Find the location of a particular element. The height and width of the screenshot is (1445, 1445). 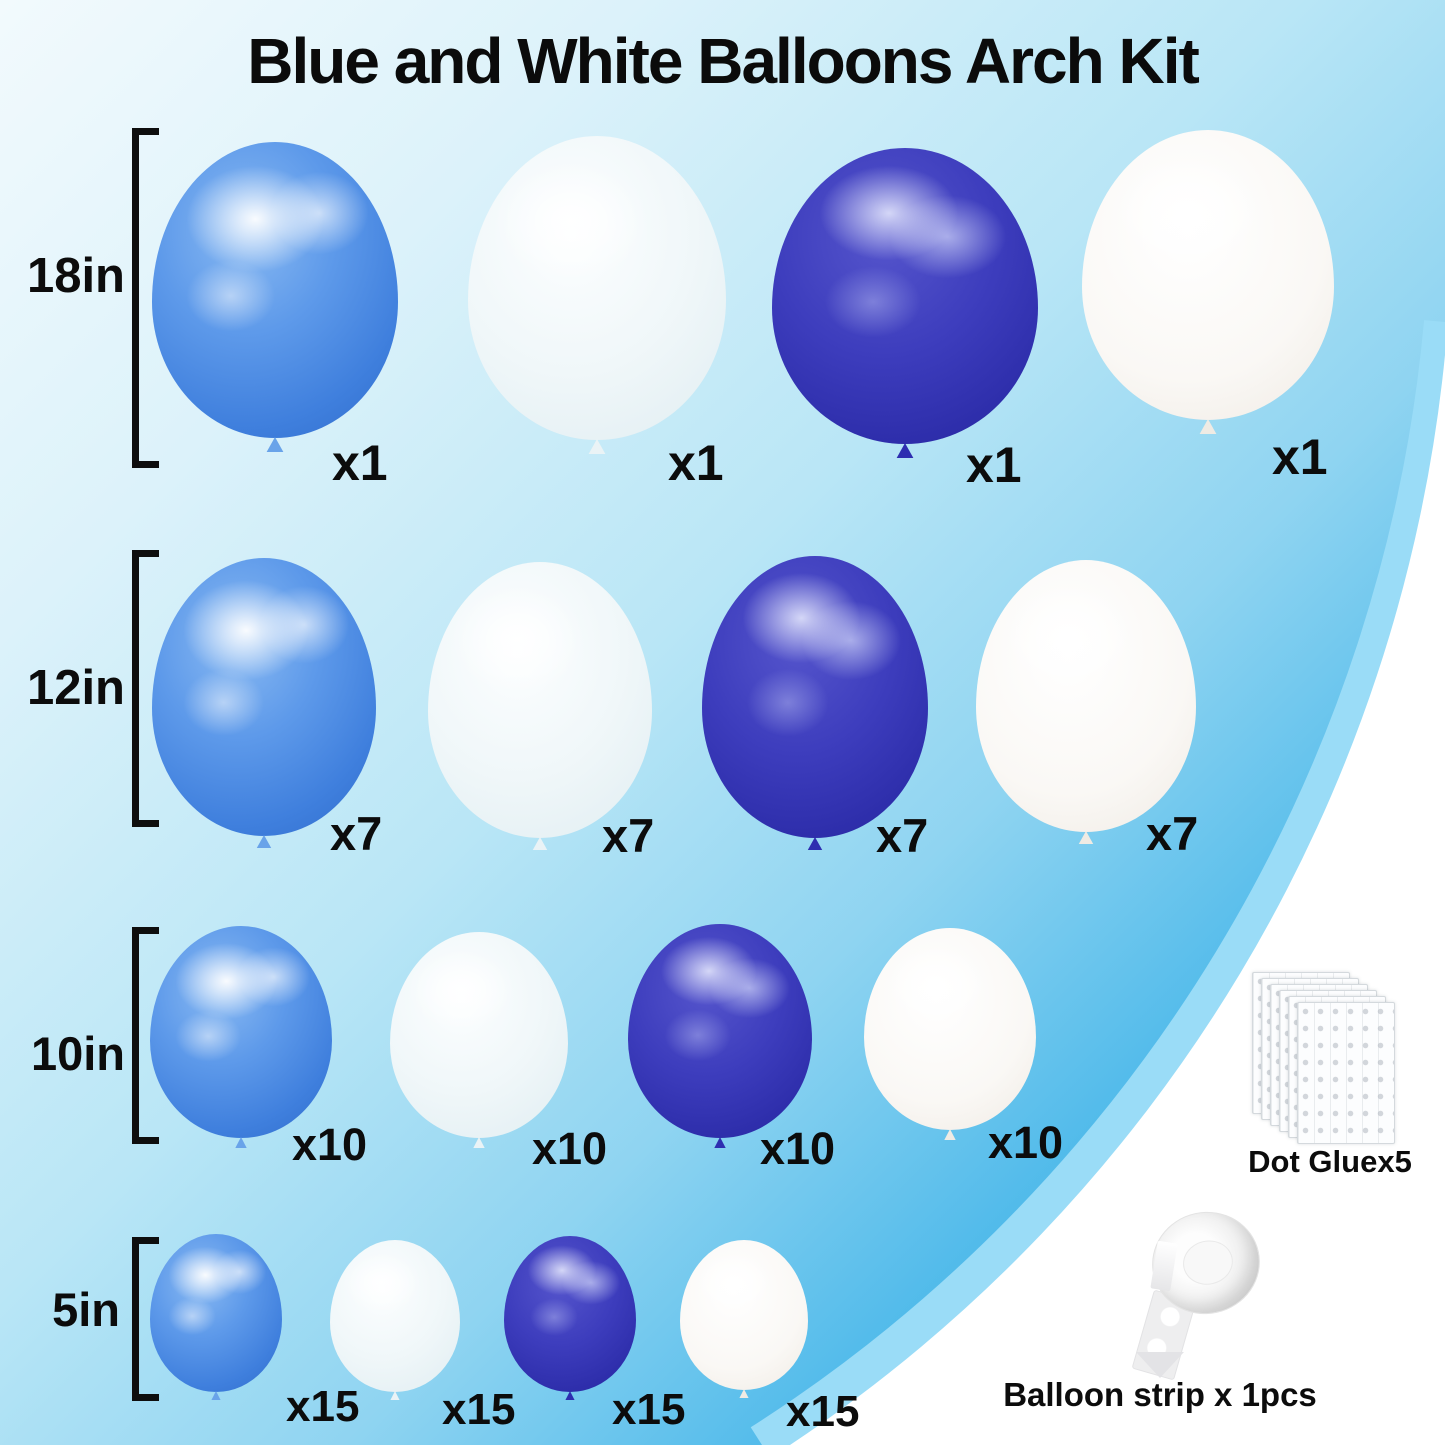

balloon-10in-pale-blue is located at coordinates (479, 1035).